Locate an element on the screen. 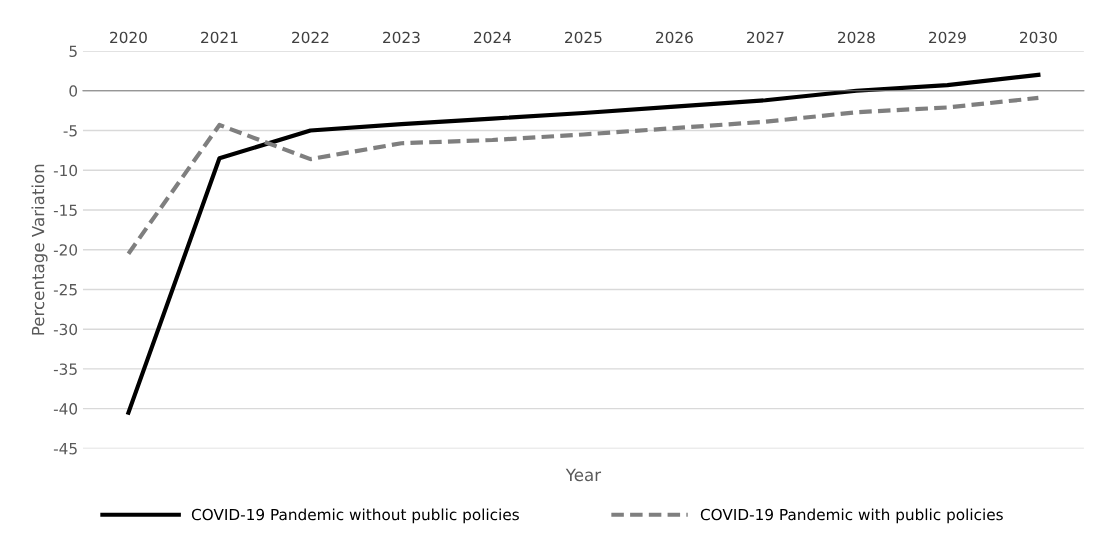 The image size is (1106, 537). y-tick-label: 0 is located at coordinates (73, 91).